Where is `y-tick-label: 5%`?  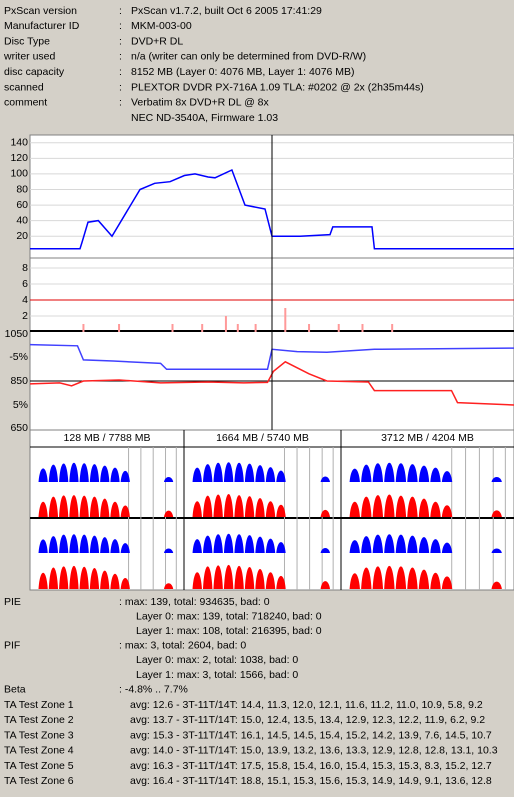 y-tick-label: 5% is located at coordinates (20, 405).